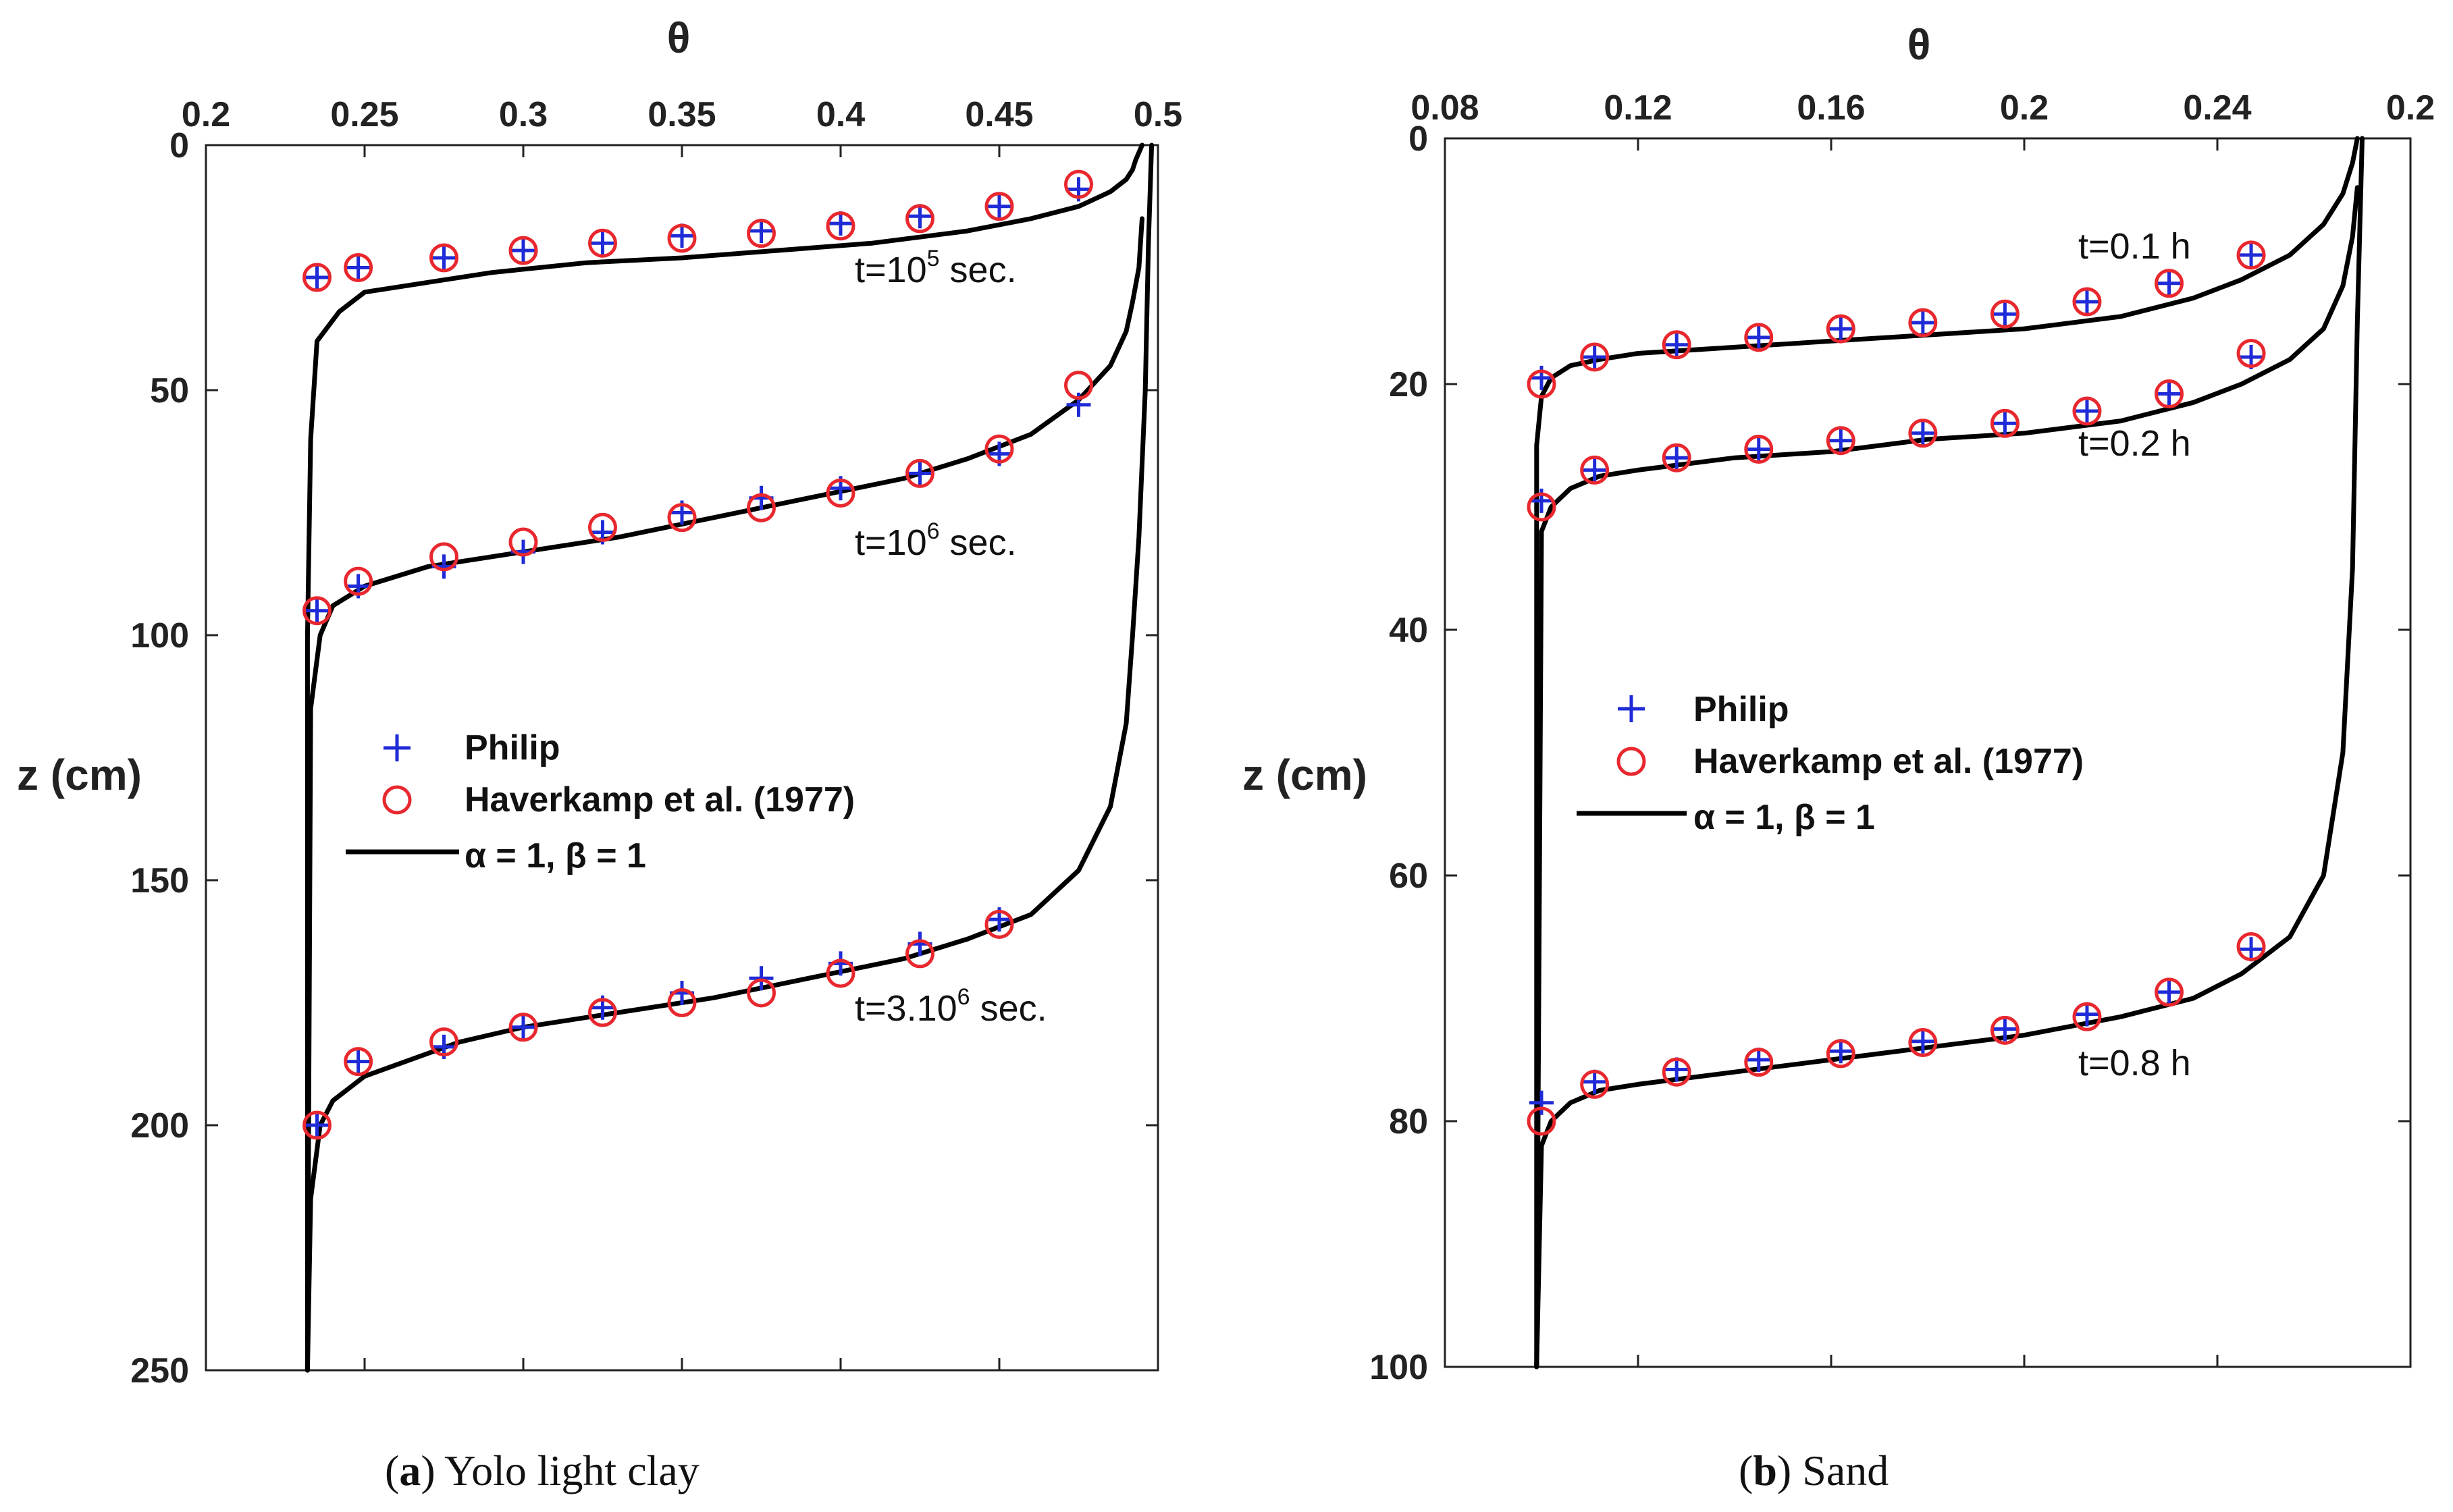  What do you see at coordinates (1631, 761) in the screenshot?
I see `legend-b-haverkamp-marker` at bounding box center [1631, 761].